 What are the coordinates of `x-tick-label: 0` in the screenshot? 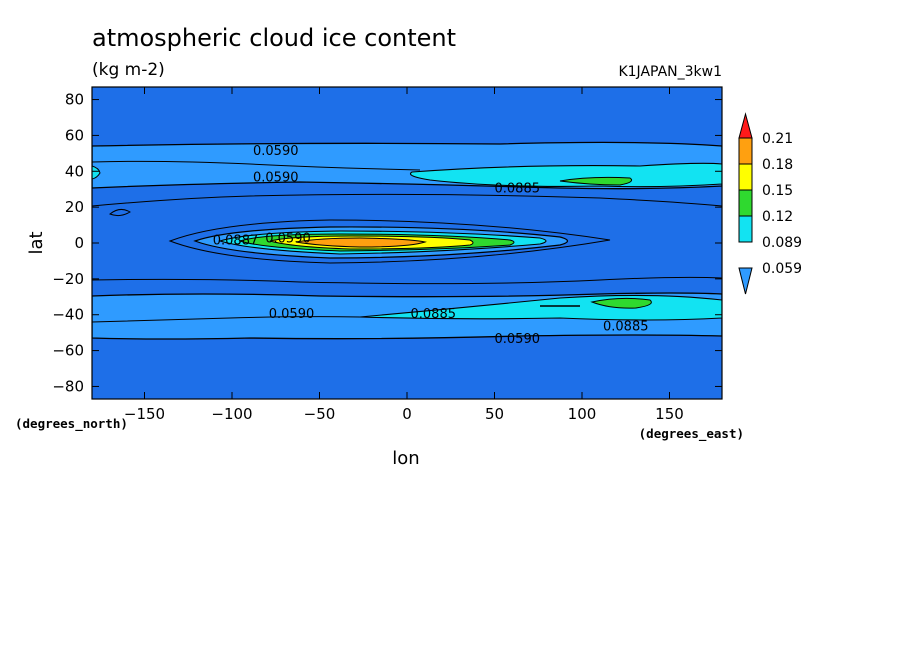 It's located at (407, 414).